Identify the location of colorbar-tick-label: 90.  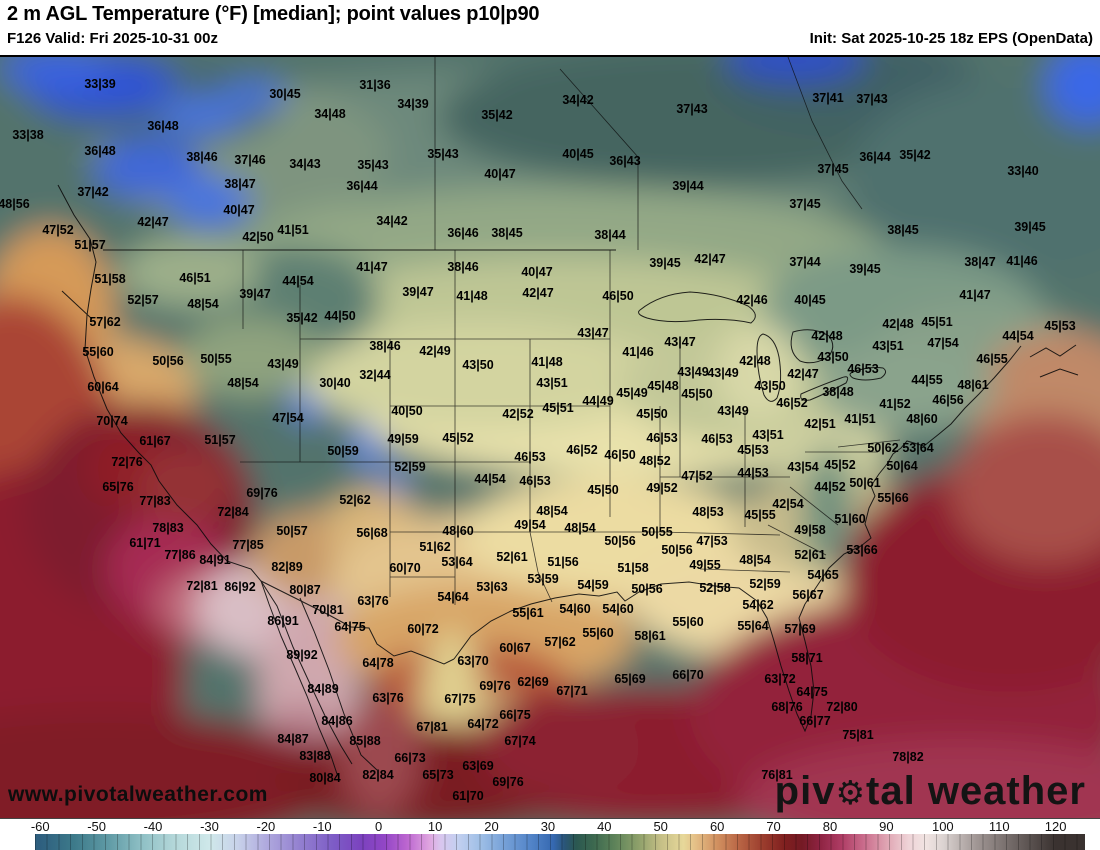
(886, 826).